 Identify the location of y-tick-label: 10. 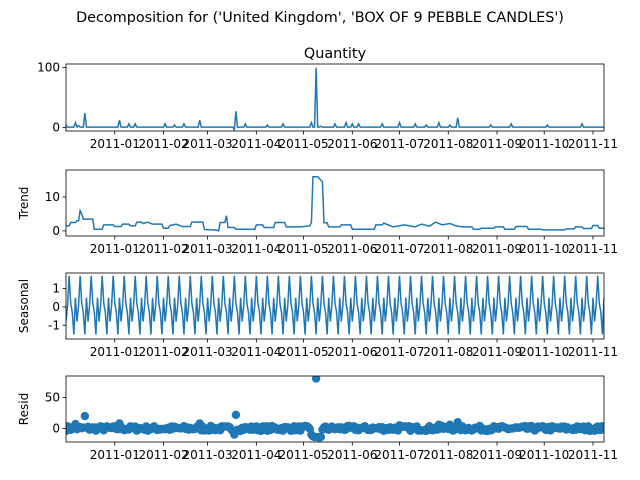
(52, 197).